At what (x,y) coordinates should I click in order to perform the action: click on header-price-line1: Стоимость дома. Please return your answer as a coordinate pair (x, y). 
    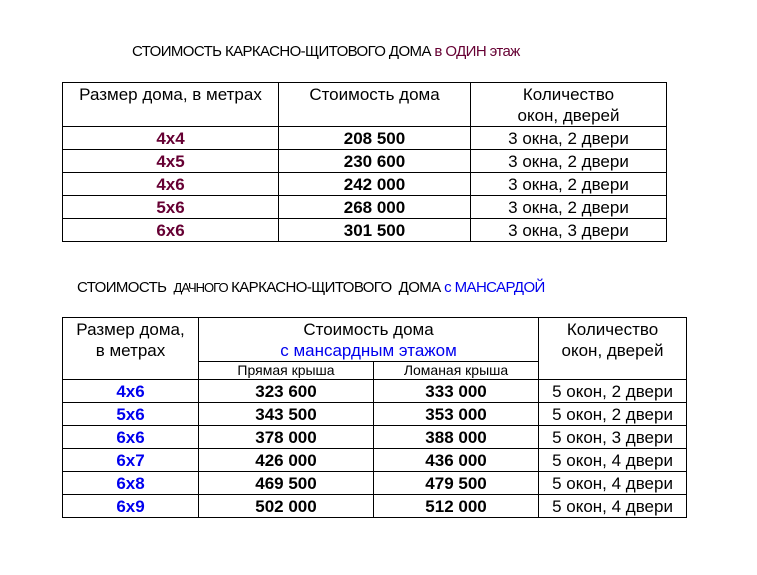
    Looking at the image, I should click on (368, 329).